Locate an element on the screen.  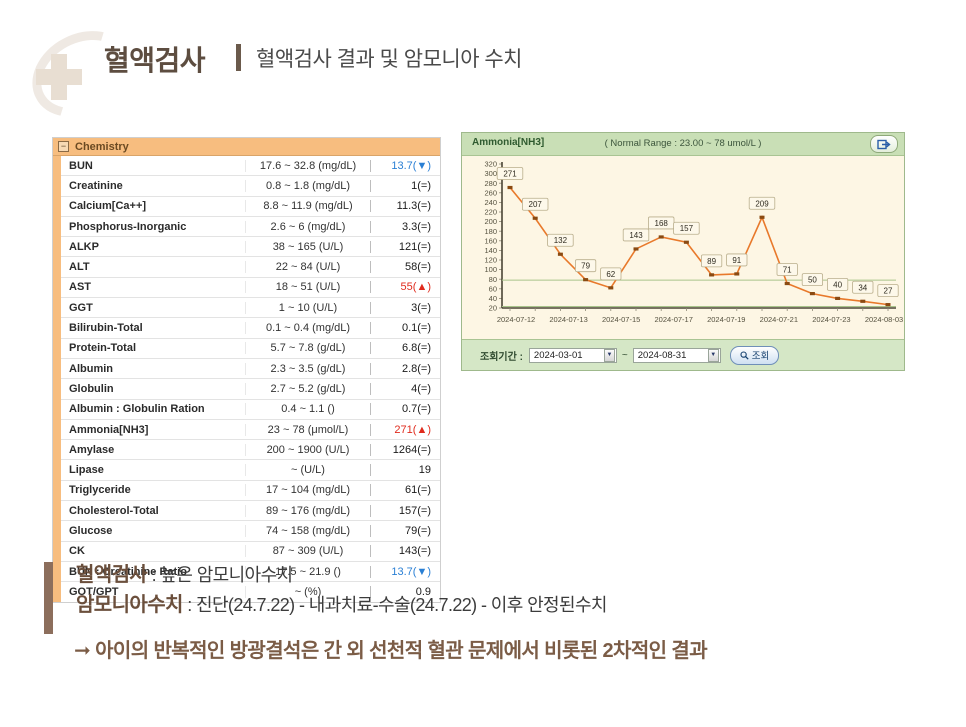
table-row: BUN 17.6 ~ 32.8 (mg/dL) 13.7(▼) is located at coordinates (250, 166).